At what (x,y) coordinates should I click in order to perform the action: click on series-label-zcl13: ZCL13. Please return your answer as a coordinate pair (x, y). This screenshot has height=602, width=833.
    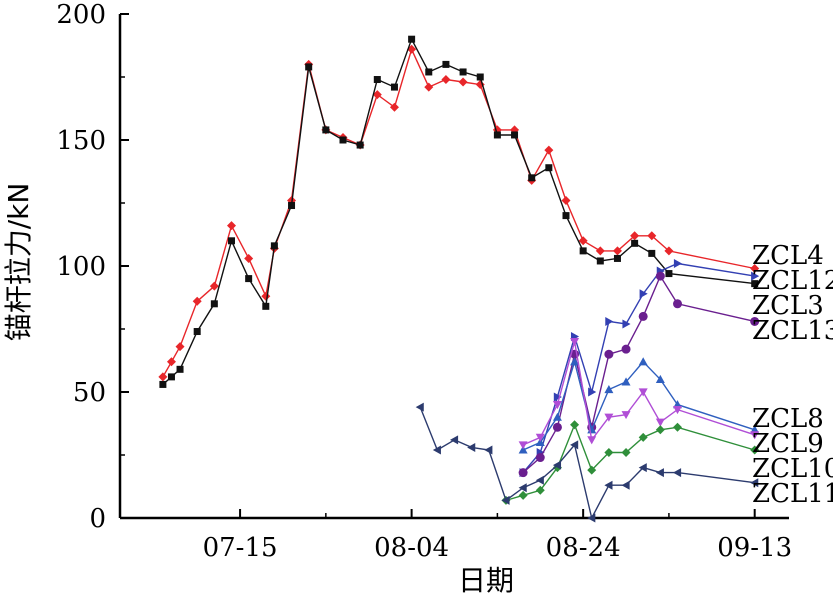
    Looking at the image, I should click on (792, 331).